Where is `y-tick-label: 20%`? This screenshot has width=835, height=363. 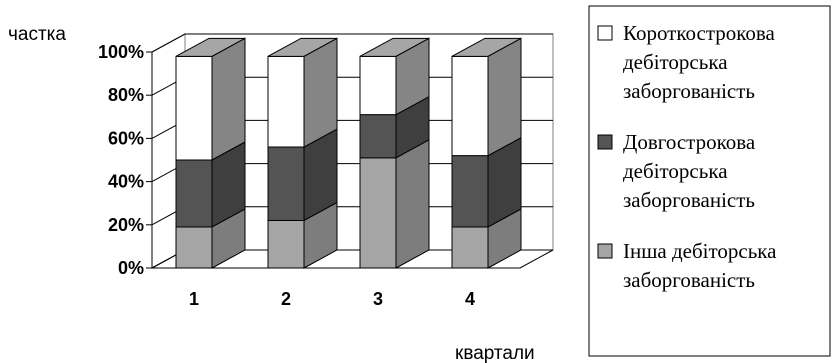 y-tick-label: 20% is located at coordinates (126, 225).